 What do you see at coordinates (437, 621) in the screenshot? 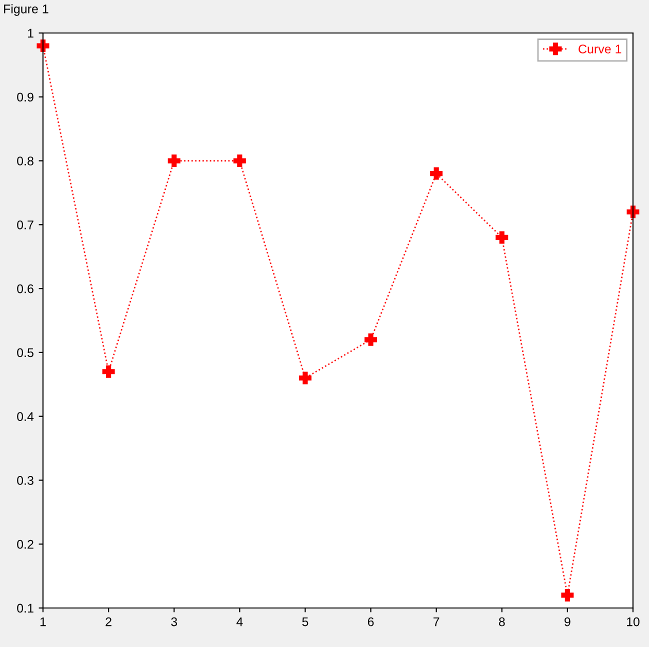
I see `x-tick-label: 7` at bounding box center [437, 621].